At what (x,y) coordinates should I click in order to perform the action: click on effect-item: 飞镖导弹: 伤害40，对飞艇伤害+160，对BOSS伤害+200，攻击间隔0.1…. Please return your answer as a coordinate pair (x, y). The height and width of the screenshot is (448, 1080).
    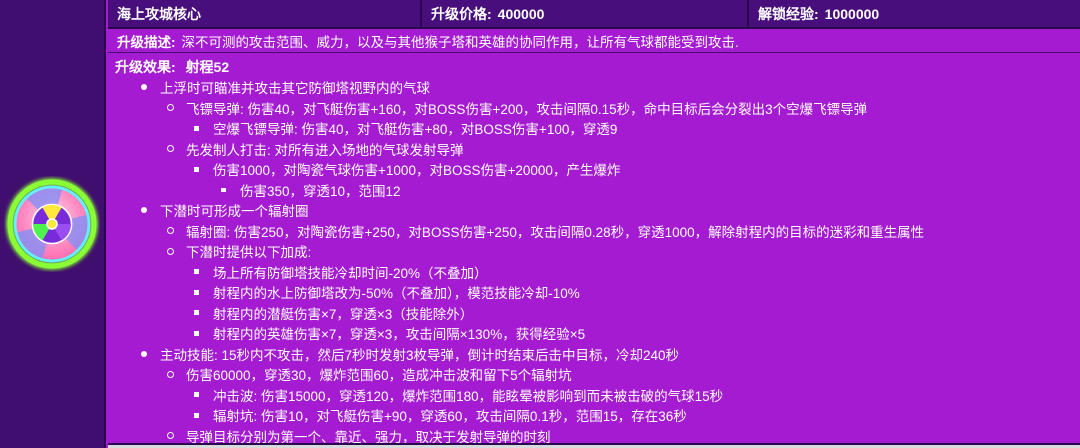
    Looking at the image, I should click on (594, 108).